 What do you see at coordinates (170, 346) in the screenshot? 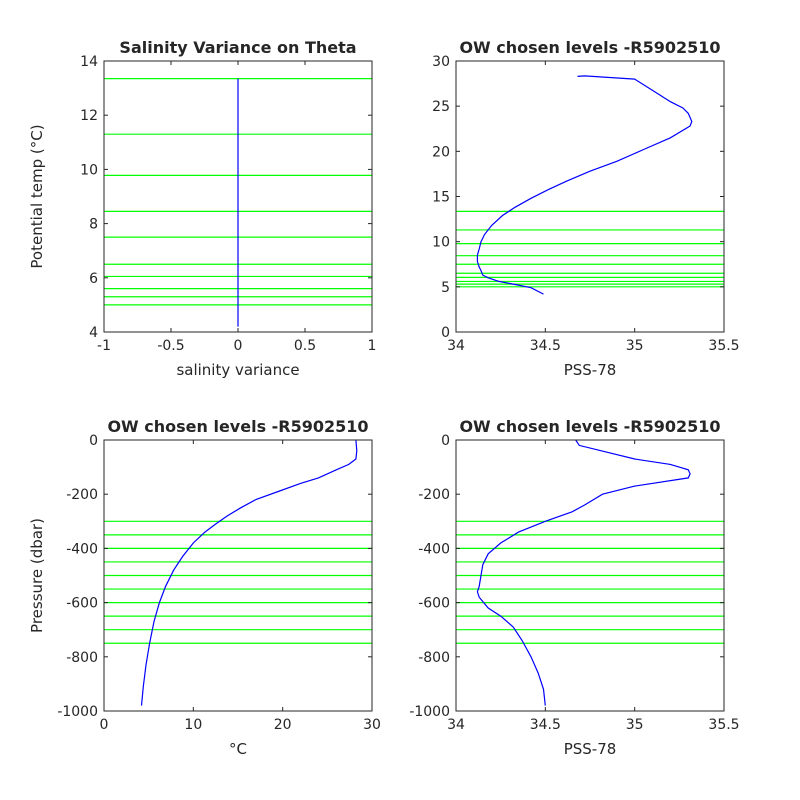
I see `x-tick-label: -0.5` at bounding box center [170, 346].